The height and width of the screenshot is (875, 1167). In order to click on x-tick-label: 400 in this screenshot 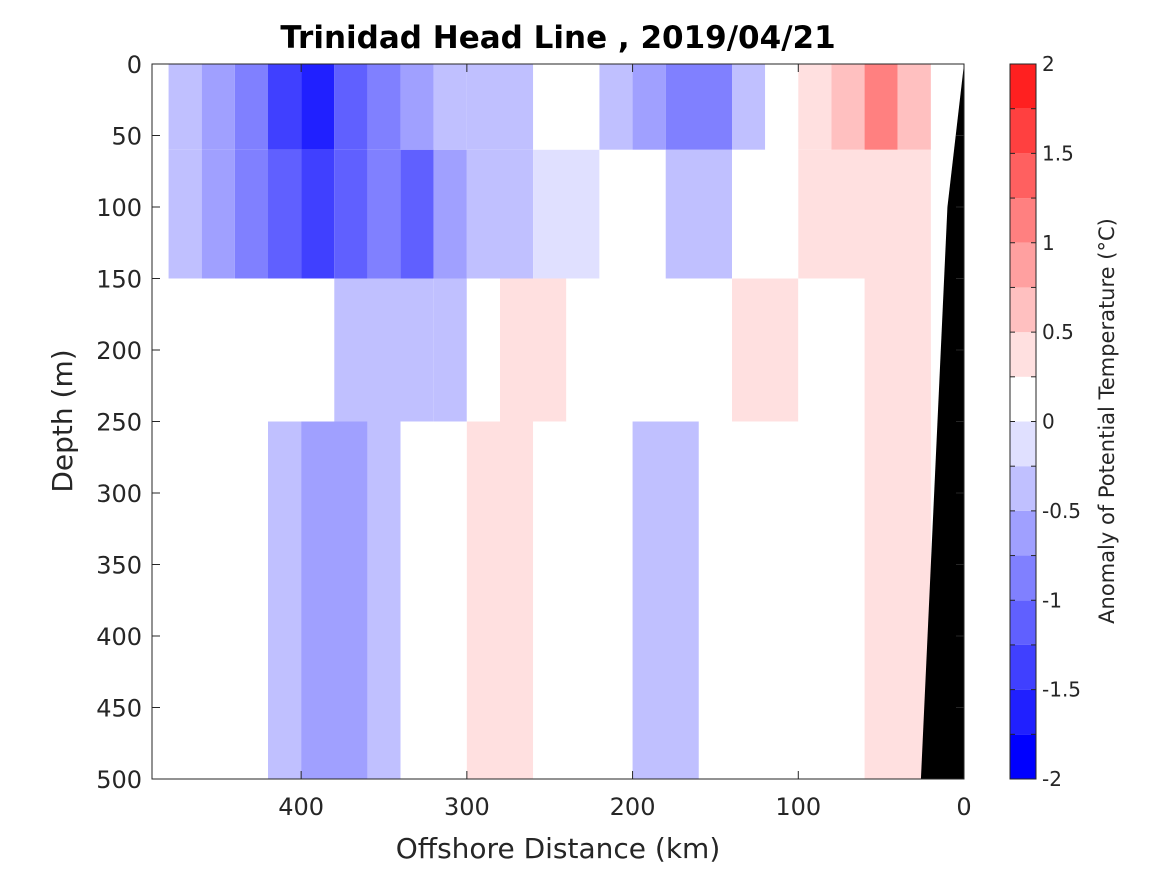, I will do `click(301, 807)`.